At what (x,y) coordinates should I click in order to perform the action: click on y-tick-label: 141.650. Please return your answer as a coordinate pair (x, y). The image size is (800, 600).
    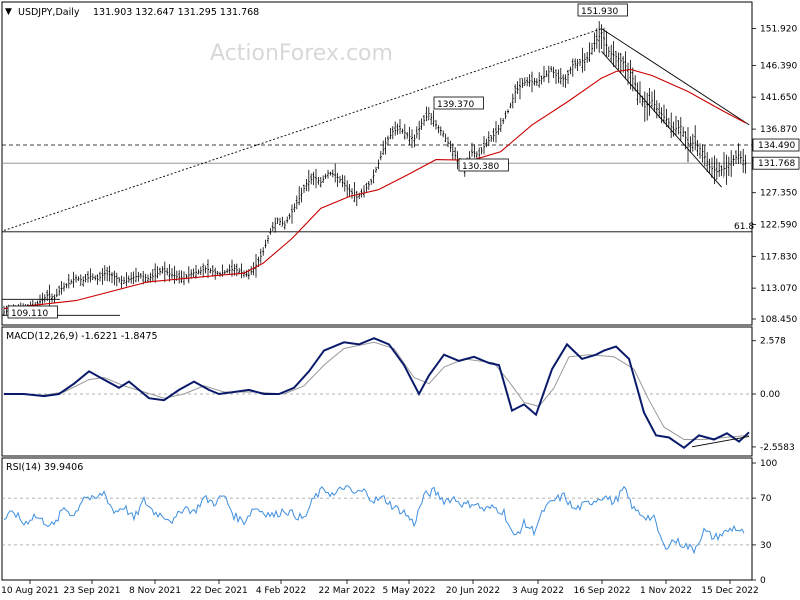
    Looking at the image, I should click on (778, 98).